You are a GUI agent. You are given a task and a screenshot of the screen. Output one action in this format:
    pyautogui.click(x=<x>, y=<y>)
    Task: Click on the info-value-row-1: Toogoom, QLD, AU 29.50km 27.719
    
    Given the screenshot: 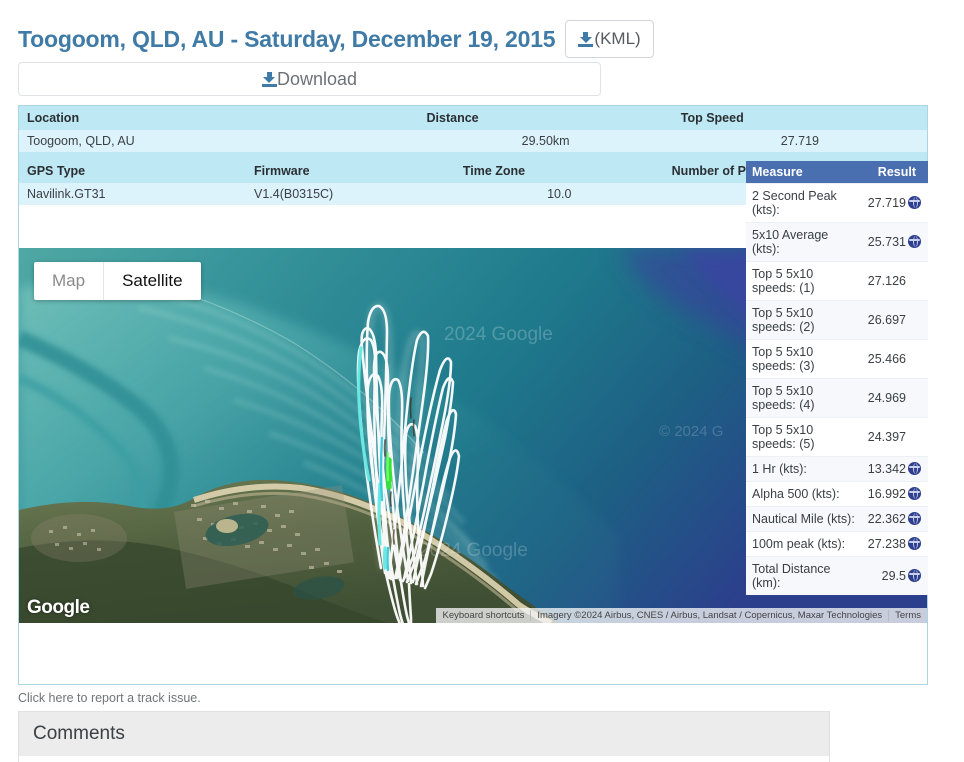 What is the action you would take?
    pyautogui.click(x=473, y=141)
    